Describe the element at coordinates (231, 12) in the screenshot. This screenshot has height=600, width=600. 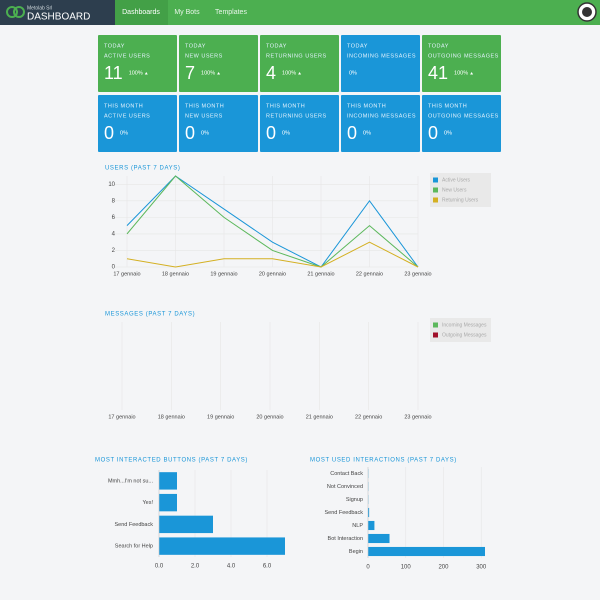
I see `nav-item: Templates` at that location.